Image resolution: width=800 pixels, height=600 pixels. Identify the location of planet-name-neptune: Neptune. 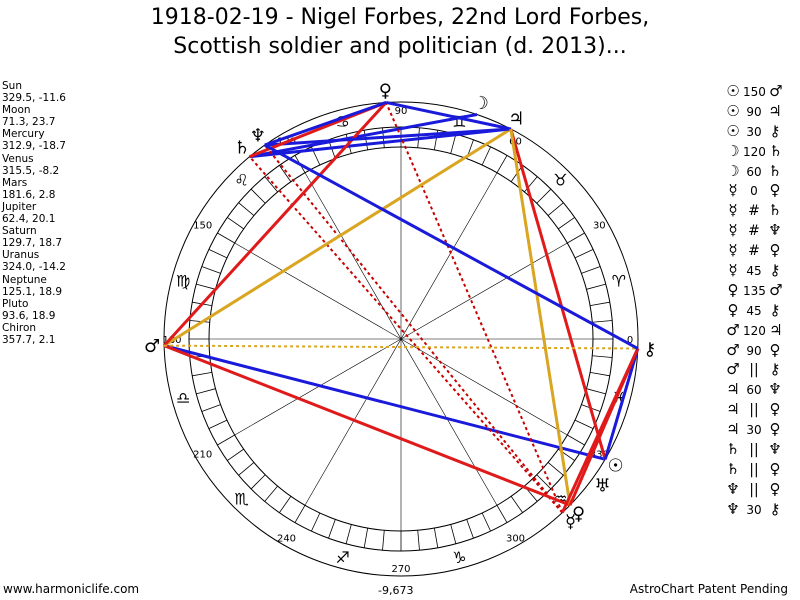
(24, 279).